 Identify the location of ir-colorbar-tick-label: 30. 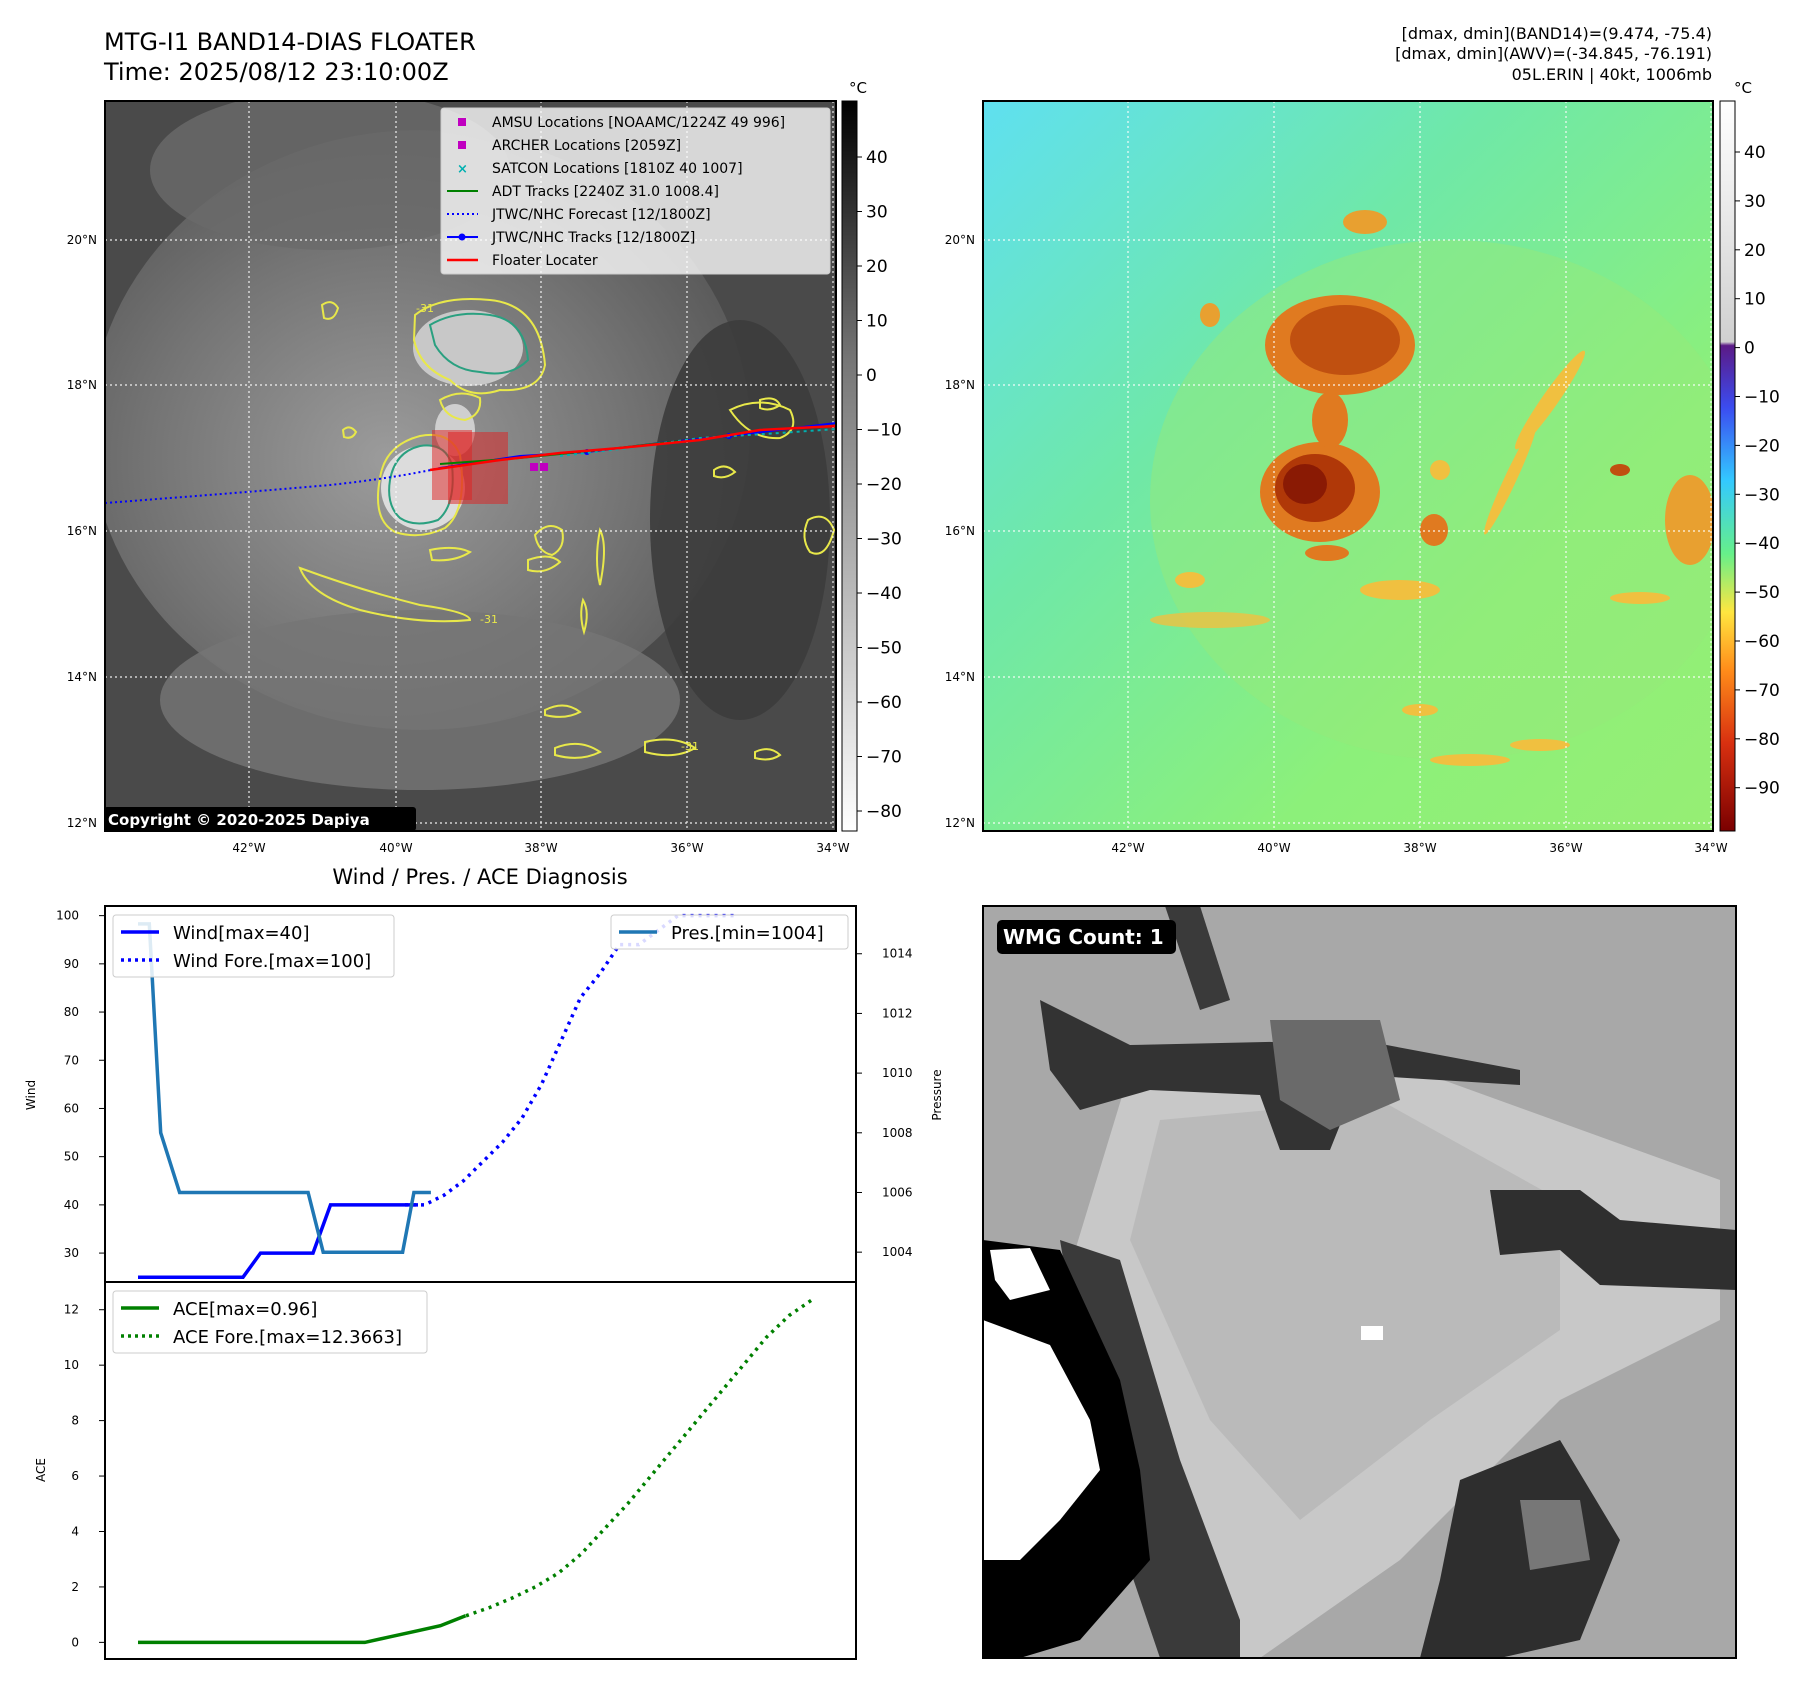
(877, 213).